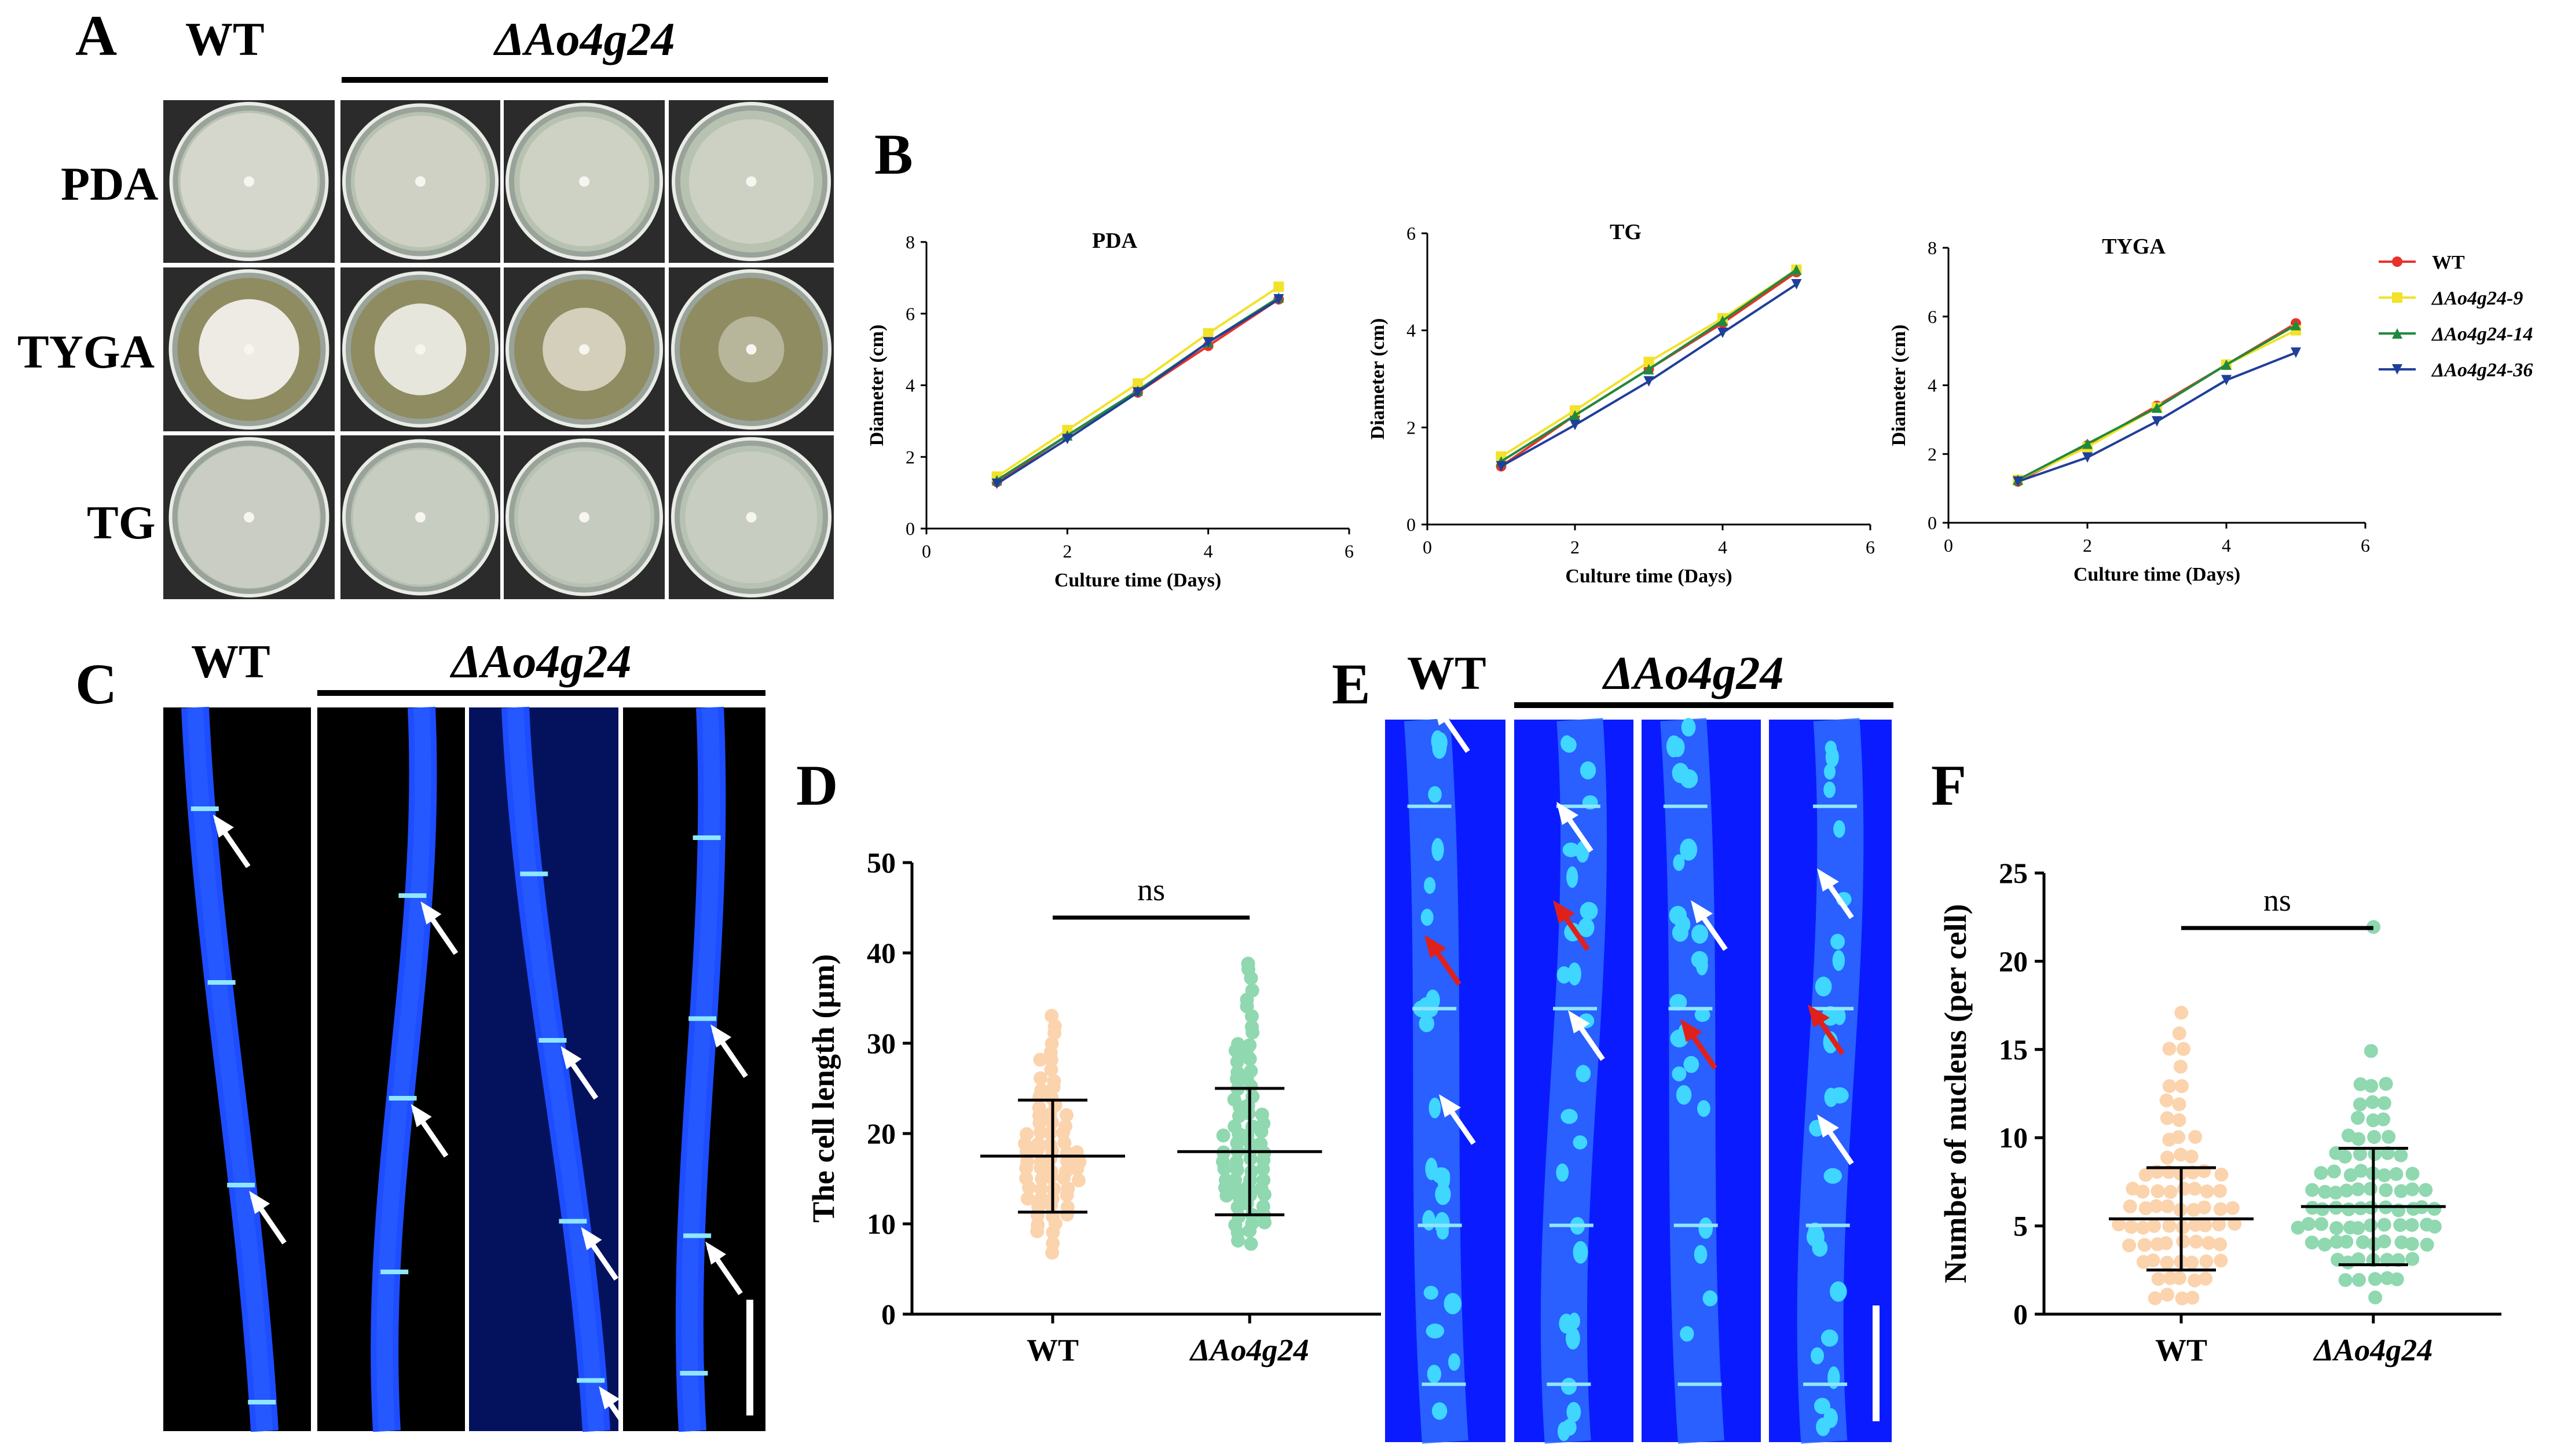  I want to click on y-tick-label: 4, so click(1411, 330).